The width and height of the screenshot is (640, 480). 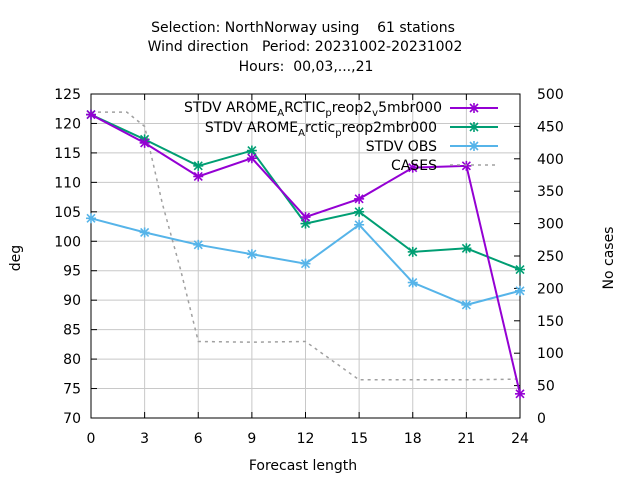 I want to click on x-tick-label-7: 21, so click(x=466, y=439).